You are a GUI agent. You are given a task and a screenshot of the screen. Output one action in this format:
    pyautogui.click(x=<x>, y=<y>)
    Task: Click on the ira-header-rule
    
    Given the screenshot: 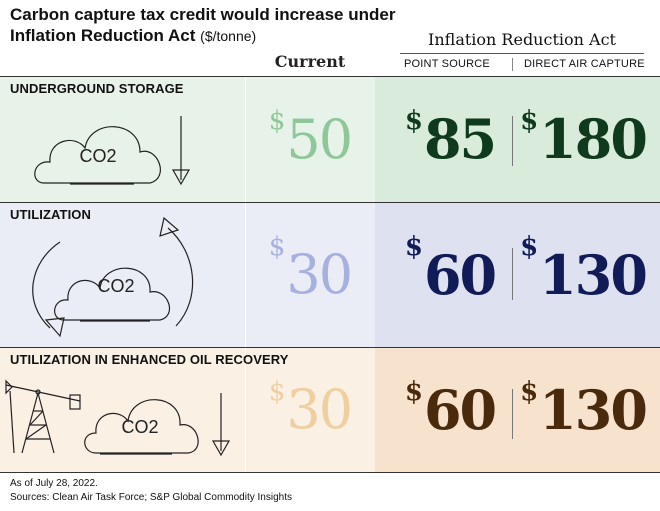 What is the action you would take?
    pyautogui.click(x=522, y=53)
    